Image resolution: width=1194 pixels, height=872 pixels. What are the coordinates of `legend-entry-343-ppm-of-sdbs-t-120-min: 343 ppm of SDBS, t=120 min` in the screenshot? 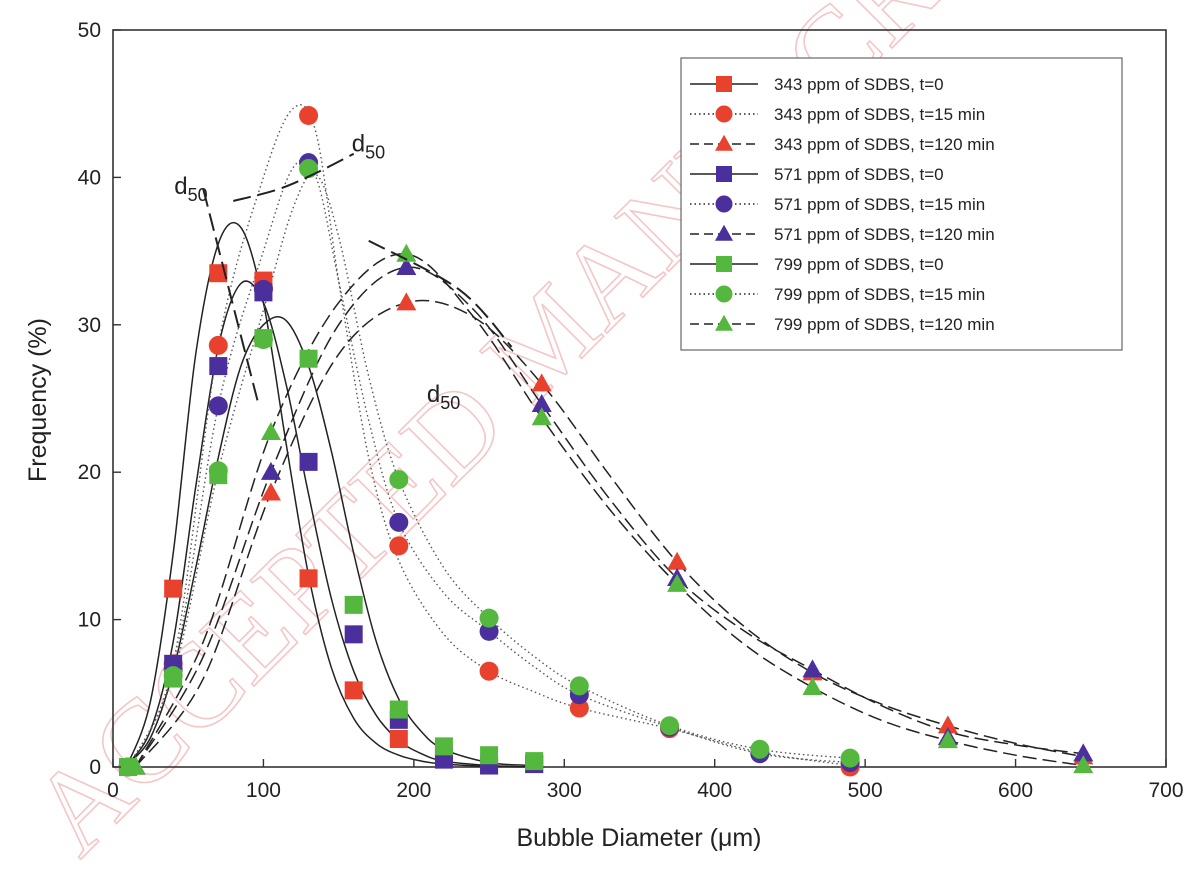 It's located at (842, 144).